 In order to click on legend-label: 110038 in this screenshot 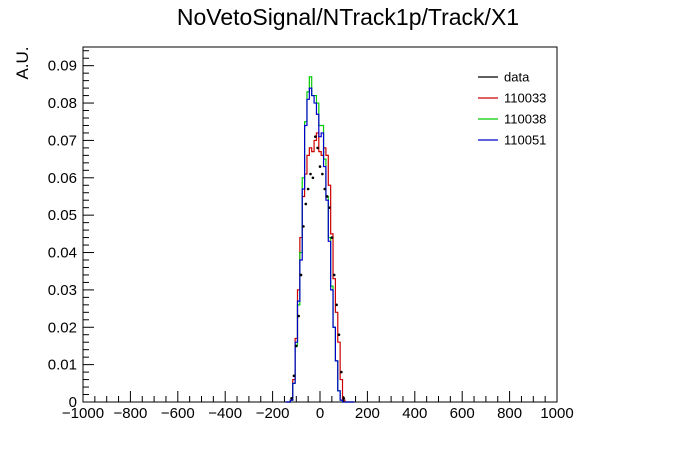, I will do `click(525, 119)`.